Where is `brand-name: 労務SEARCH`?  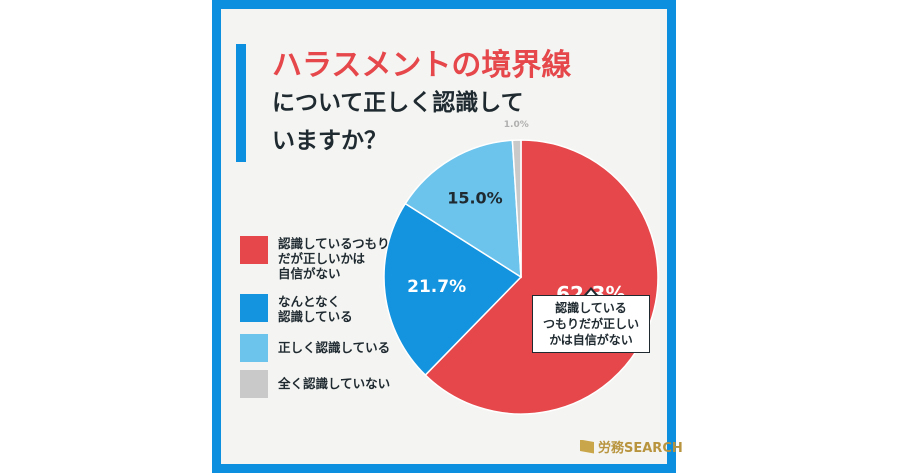
brand-name: 労務SEARCH is located at coordinates (640, 448).